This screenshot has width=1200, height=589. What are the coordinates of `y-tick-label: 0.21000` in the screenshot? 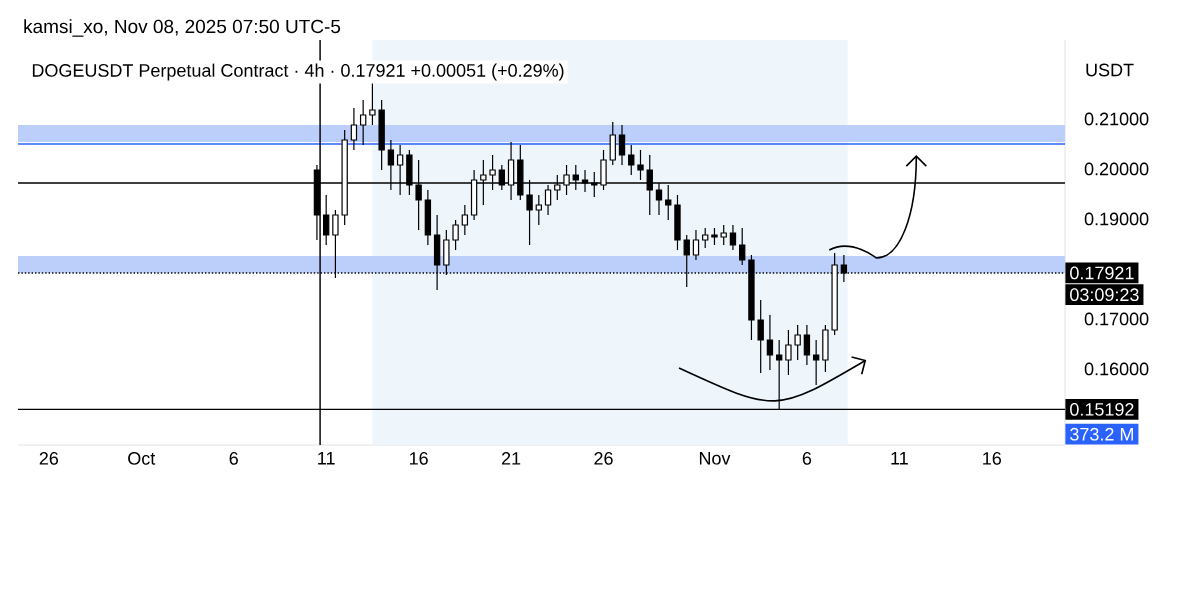 It's located at (1116, 119).